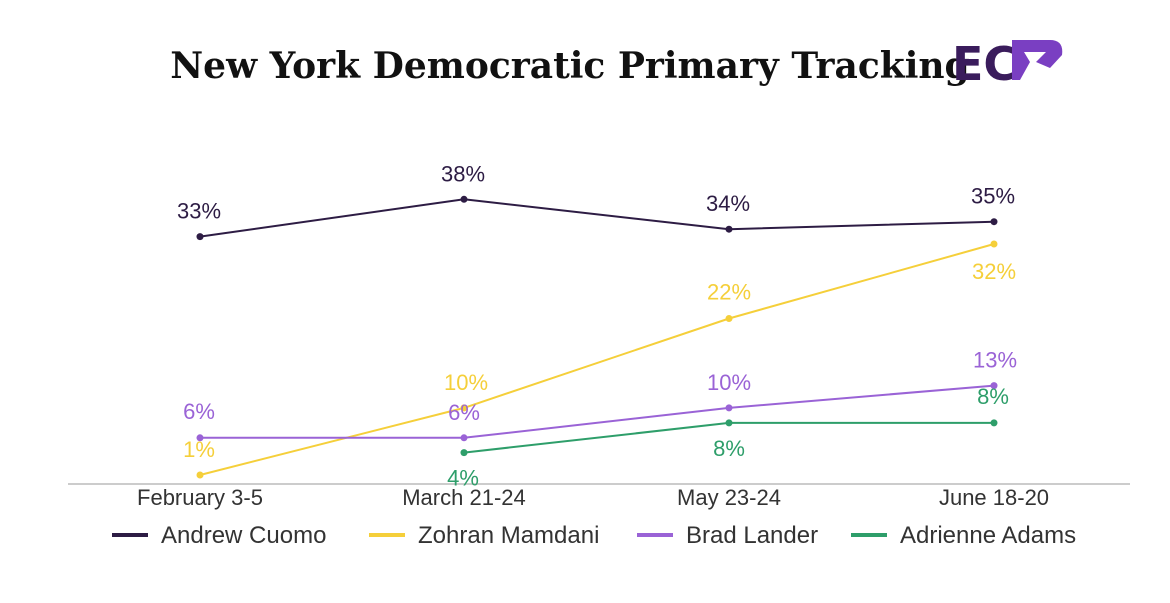  I want to click on logo-mark-icon, so click(1037, 60).